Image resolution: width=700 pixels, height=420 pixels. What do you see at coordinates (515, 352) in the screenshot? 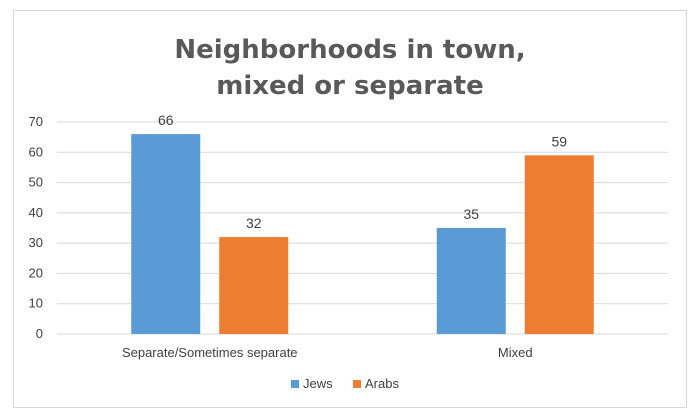
I see `x-category-label: Mixed` at bounding box center [515, 352].